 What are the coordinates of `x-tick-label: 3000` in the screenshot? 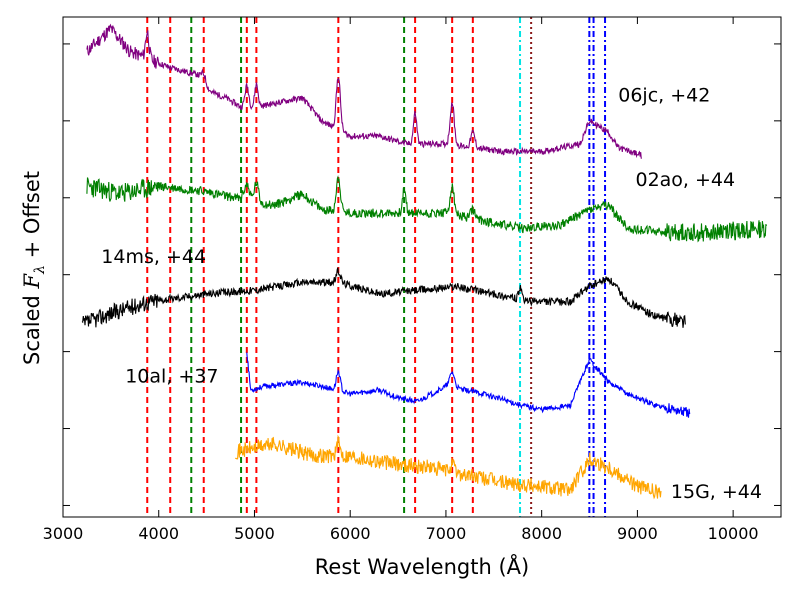 It's located at (63, 533).